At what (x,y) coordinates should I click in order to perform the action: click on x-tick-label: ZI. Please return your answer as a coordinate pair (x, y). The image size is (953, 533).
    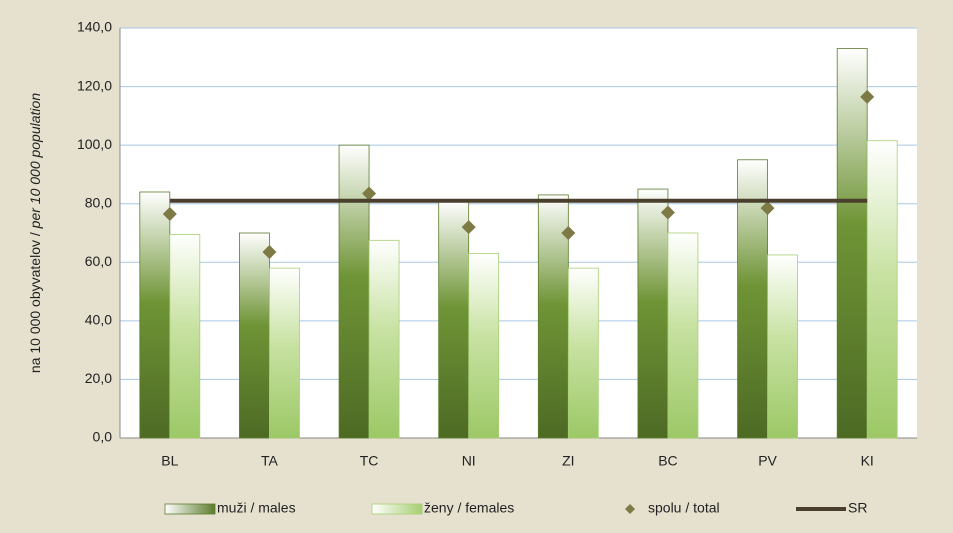
    Looking at the image, I should click on (568, 461).